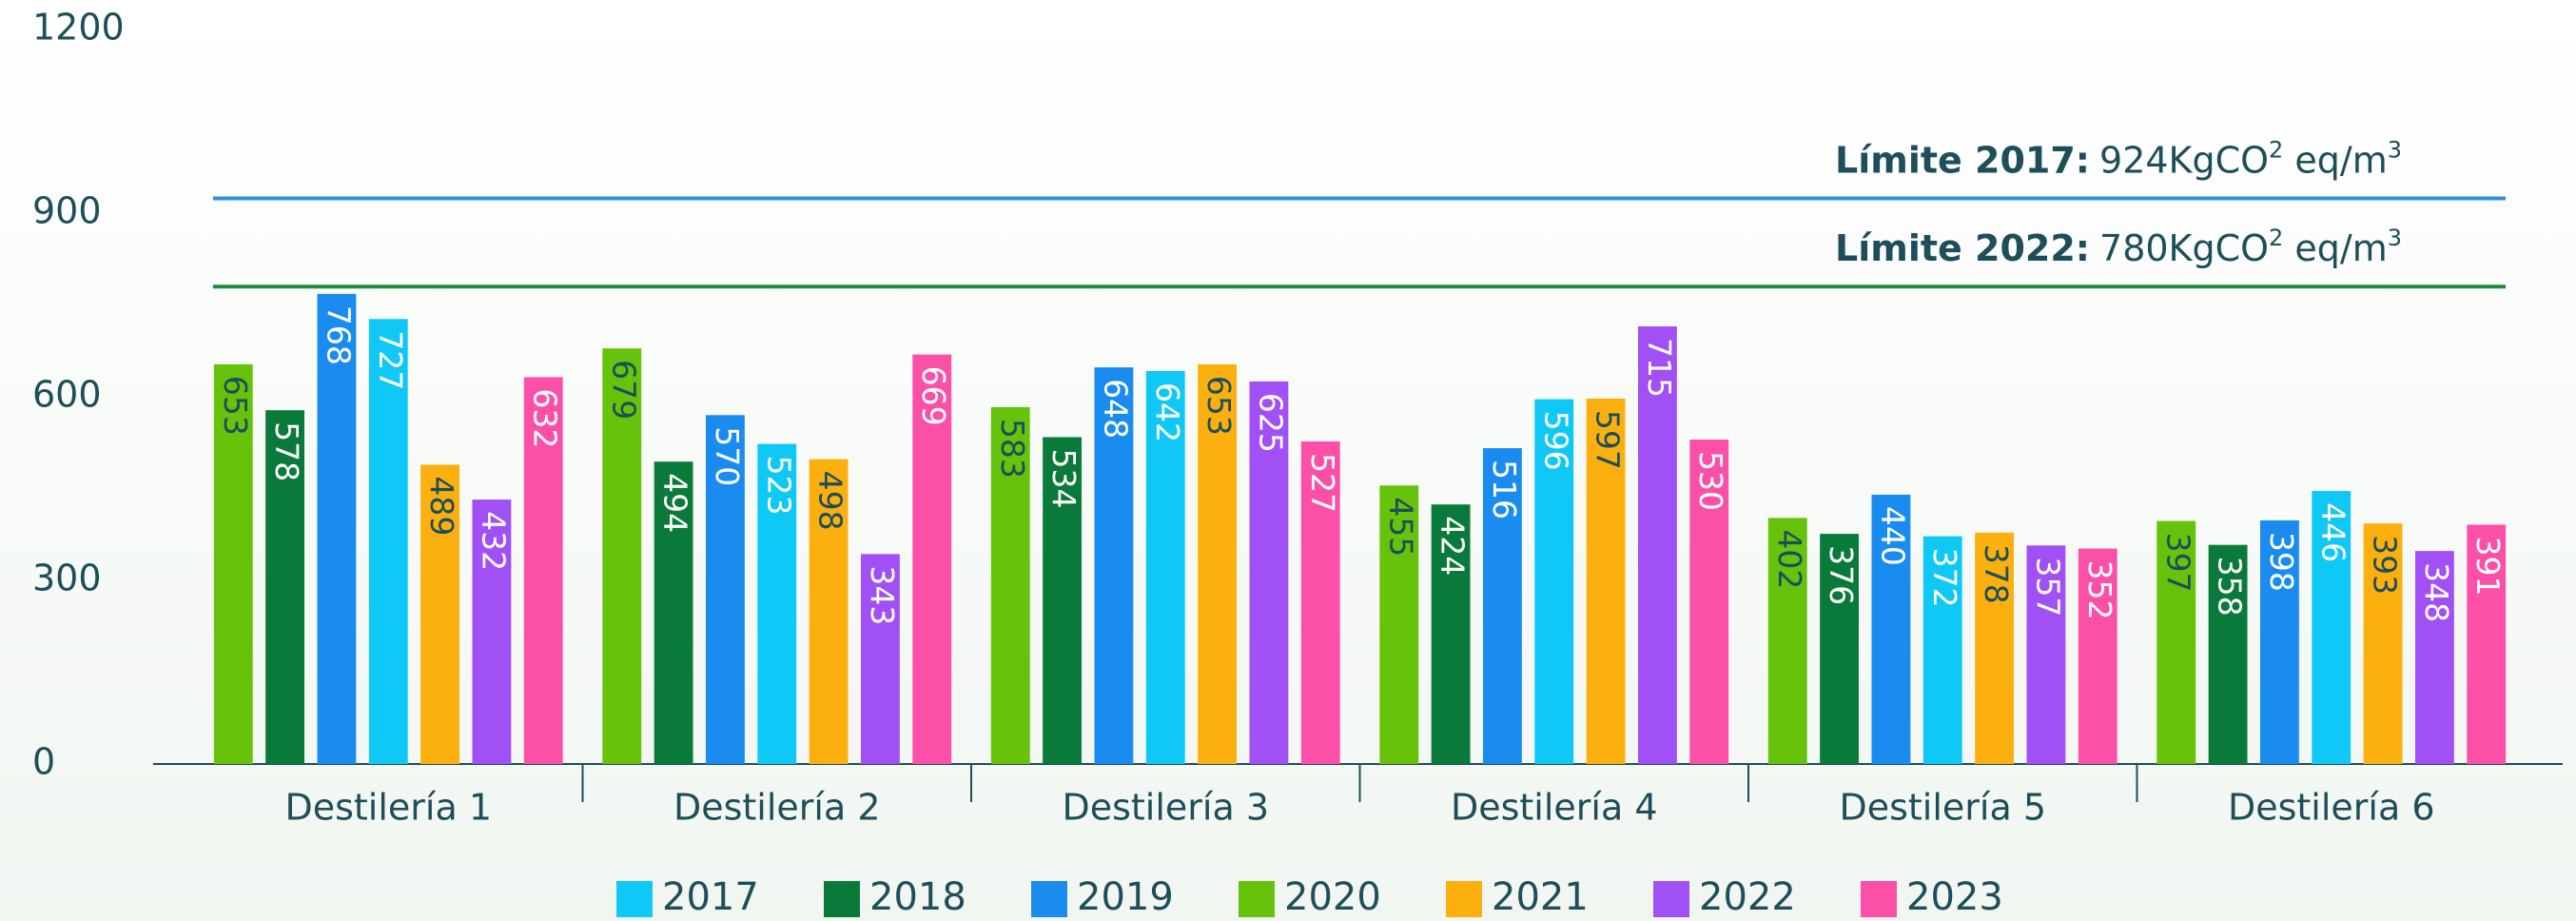 This screenshot has width=2576, height=921. Describe the element at coordinates (1996, 574) in the screenshot. I see `bar-value-label: 378` at that location.